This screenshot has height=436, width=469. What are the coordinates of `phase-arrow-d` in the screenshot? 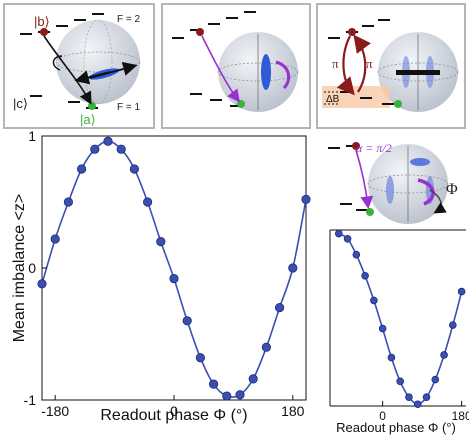 It's located at (438, 201).